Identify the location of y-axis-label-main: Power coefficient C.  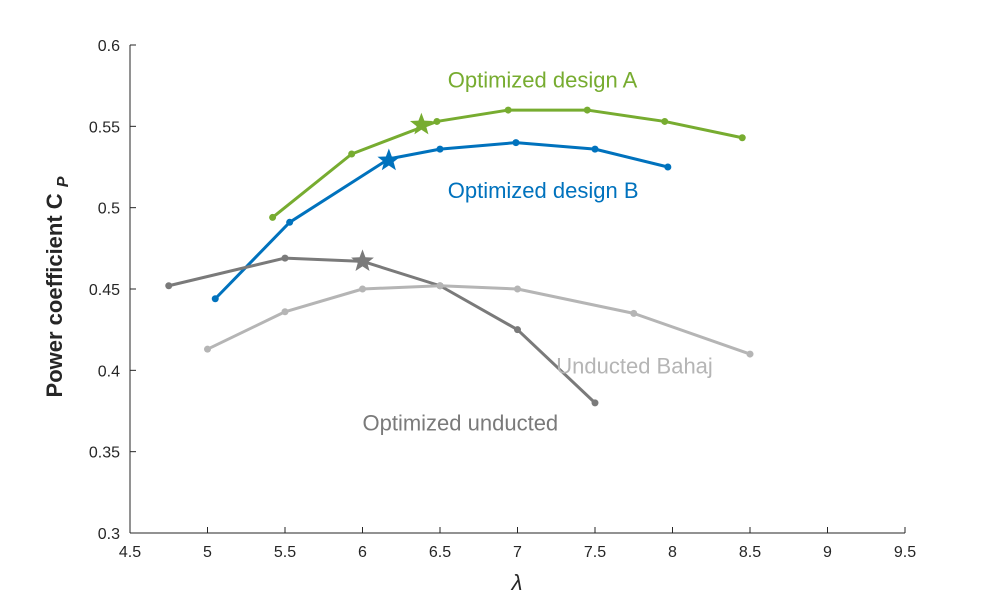
(54, 295).